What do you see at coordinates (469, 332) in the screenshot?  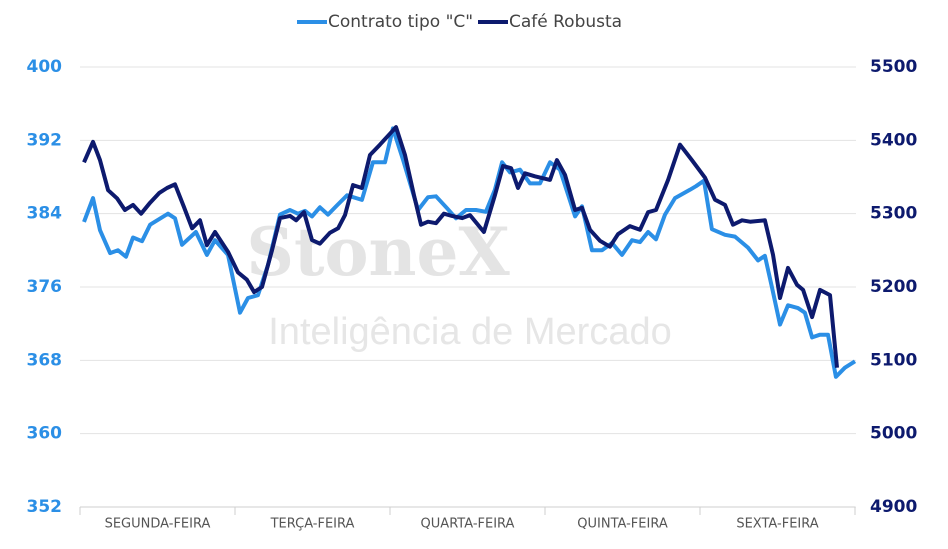 I see `watermark-subtitle: Inteligência de Mercado` at bounding box center [469, 332].